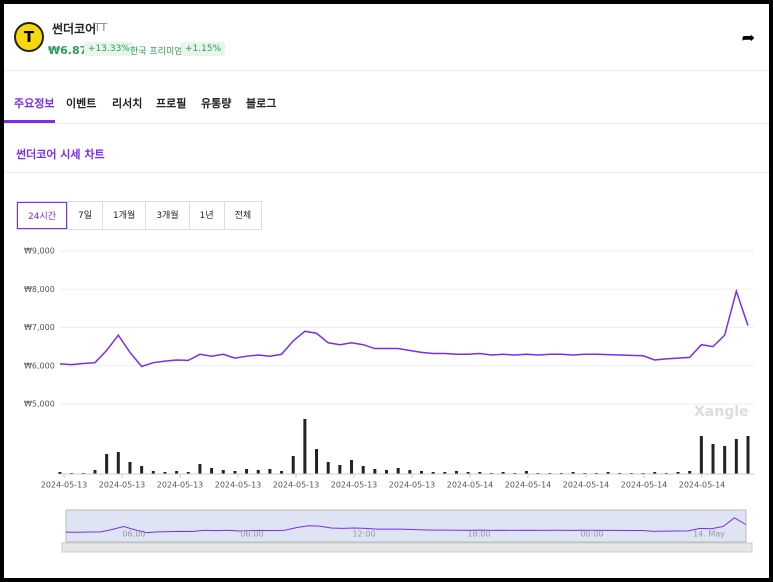 Image resolution: width=773 pixels, height=582 pixels. I want to click on price-line, so click(404, 328).